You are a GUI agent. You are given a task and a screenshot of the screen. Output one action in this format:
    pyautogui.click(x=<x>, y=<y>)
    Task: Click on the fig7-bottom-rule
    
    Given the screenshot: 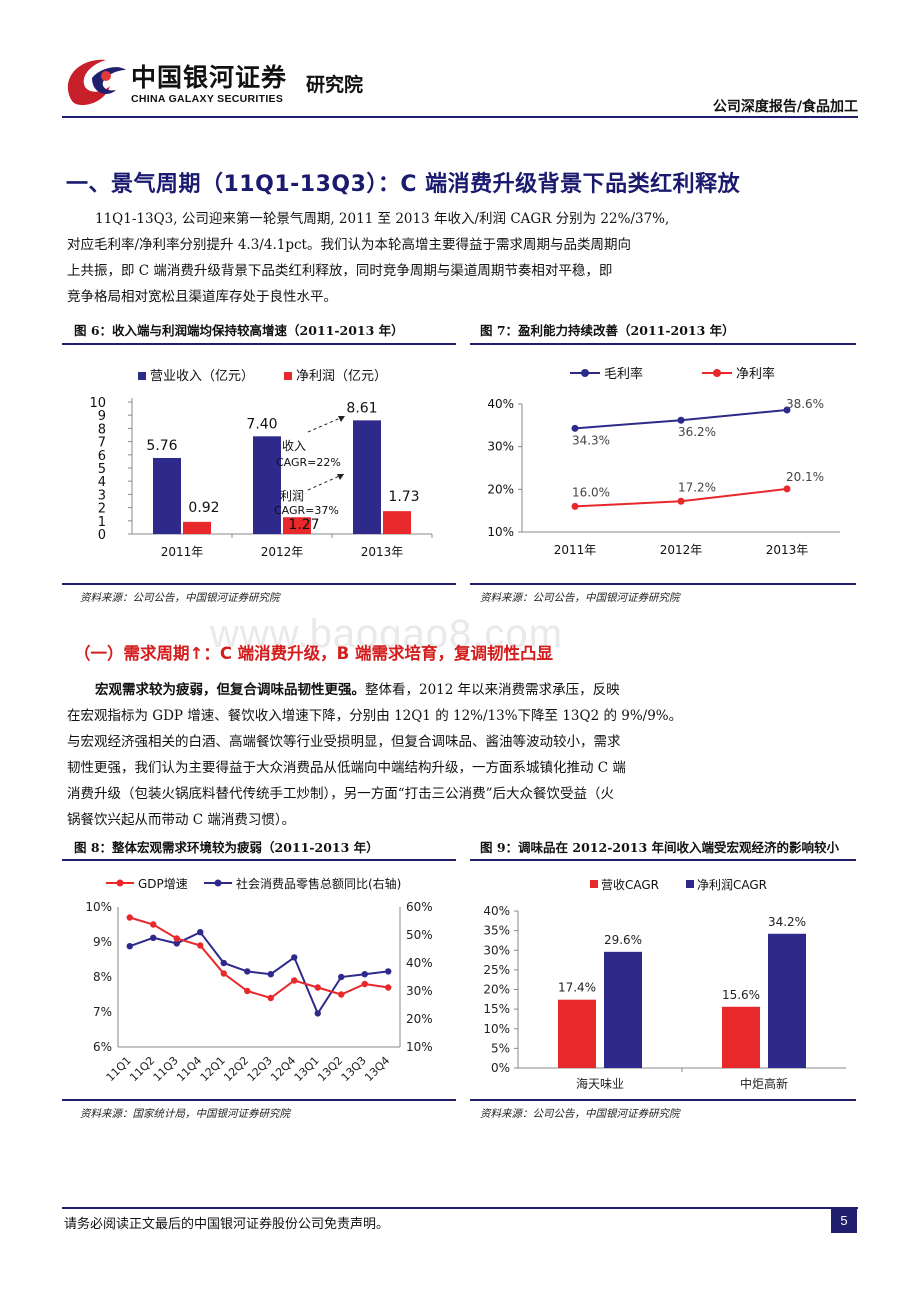 What is the action you would take?
    pyautogui.click(x=663, y=584)
    